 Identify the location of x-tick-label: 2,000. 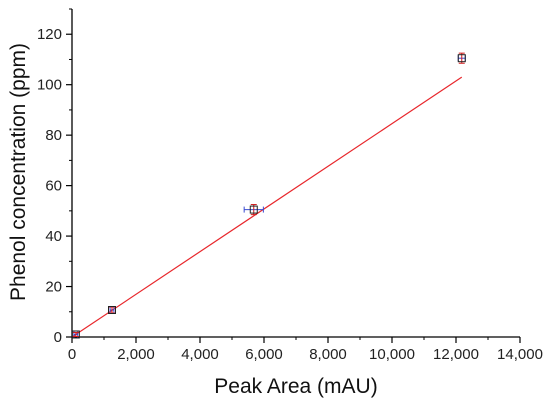
(136, 354).